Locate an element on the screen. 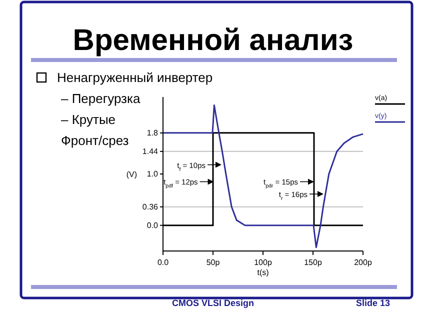 Image resolution: width=427 pixels, height=320 pixels. text: Ненагруженный инвертер is located at coordinates (135, 77).